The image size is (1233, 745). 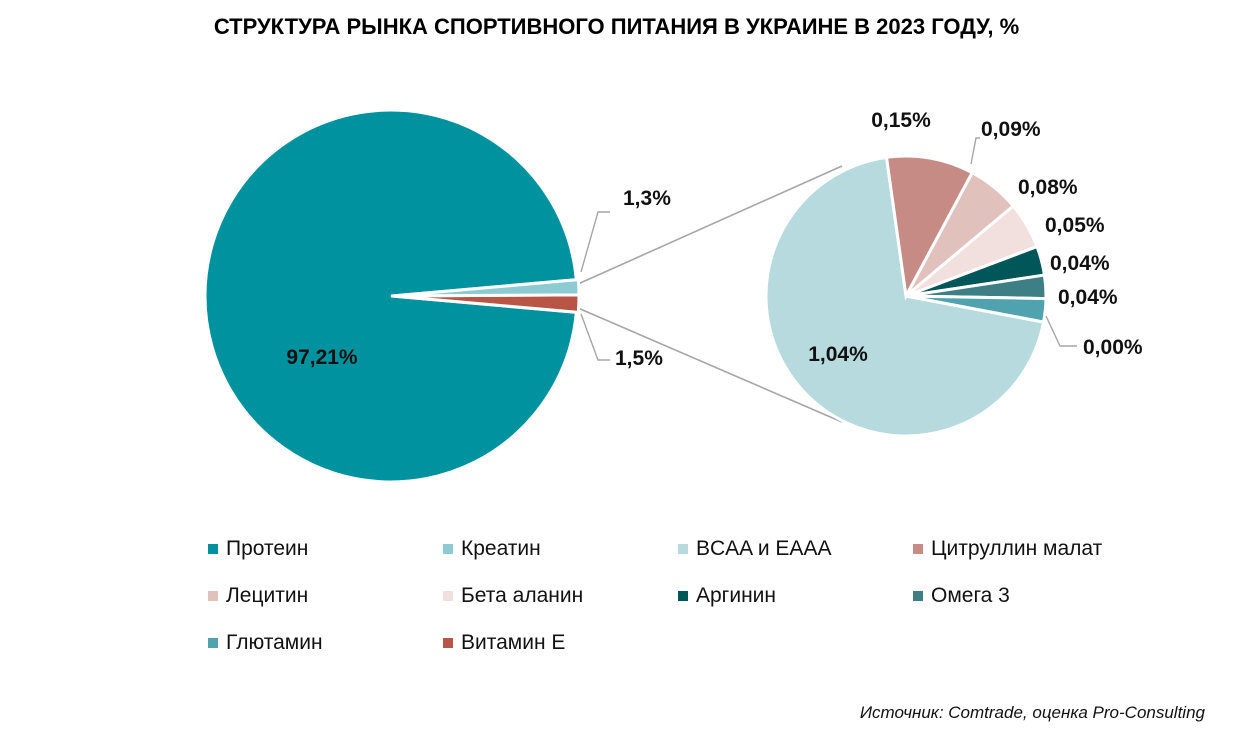 What do you see at coordinates (795, 596) in the screenshot?
I see `legend-item: Аргинин` at bounding box center [795, 596].